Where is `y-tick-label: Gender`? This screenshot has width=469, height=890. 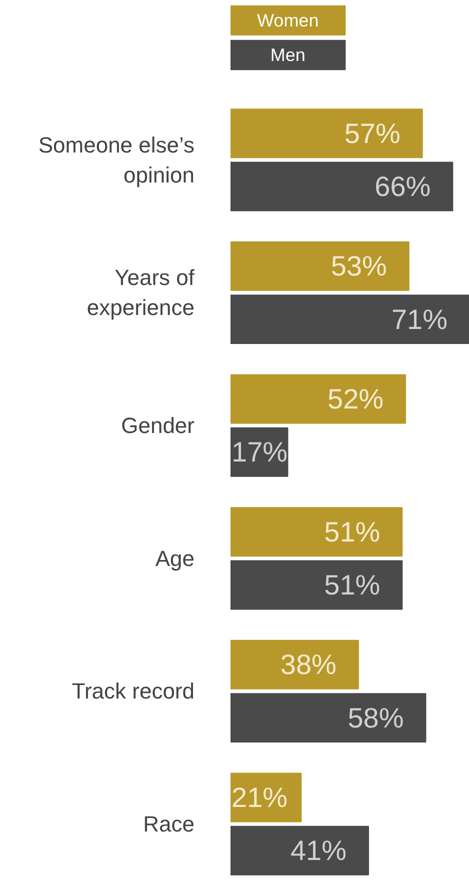 y-tick-label: Gender is located at coordinates (158, 425).